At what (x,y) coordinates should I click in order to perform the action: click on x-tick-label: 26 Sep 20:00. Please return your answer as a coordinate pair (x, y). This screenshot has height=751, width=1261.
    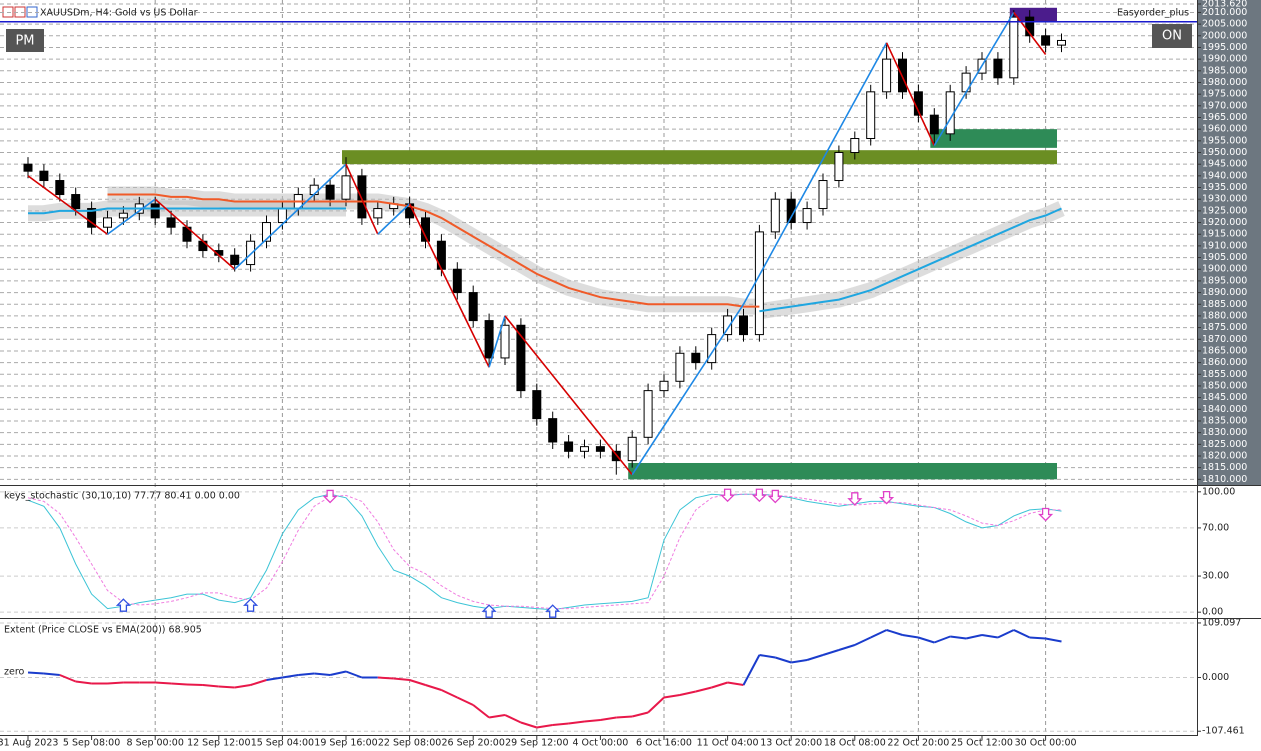
    Looking at the image, I should click on (472, 743).